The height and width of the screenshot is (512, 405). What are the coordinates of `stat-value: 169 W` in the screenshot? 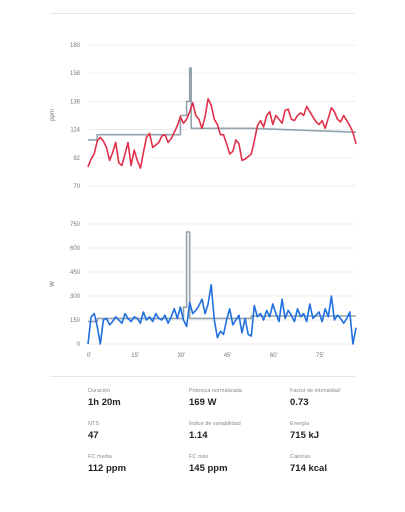 It's located at (203, 402).